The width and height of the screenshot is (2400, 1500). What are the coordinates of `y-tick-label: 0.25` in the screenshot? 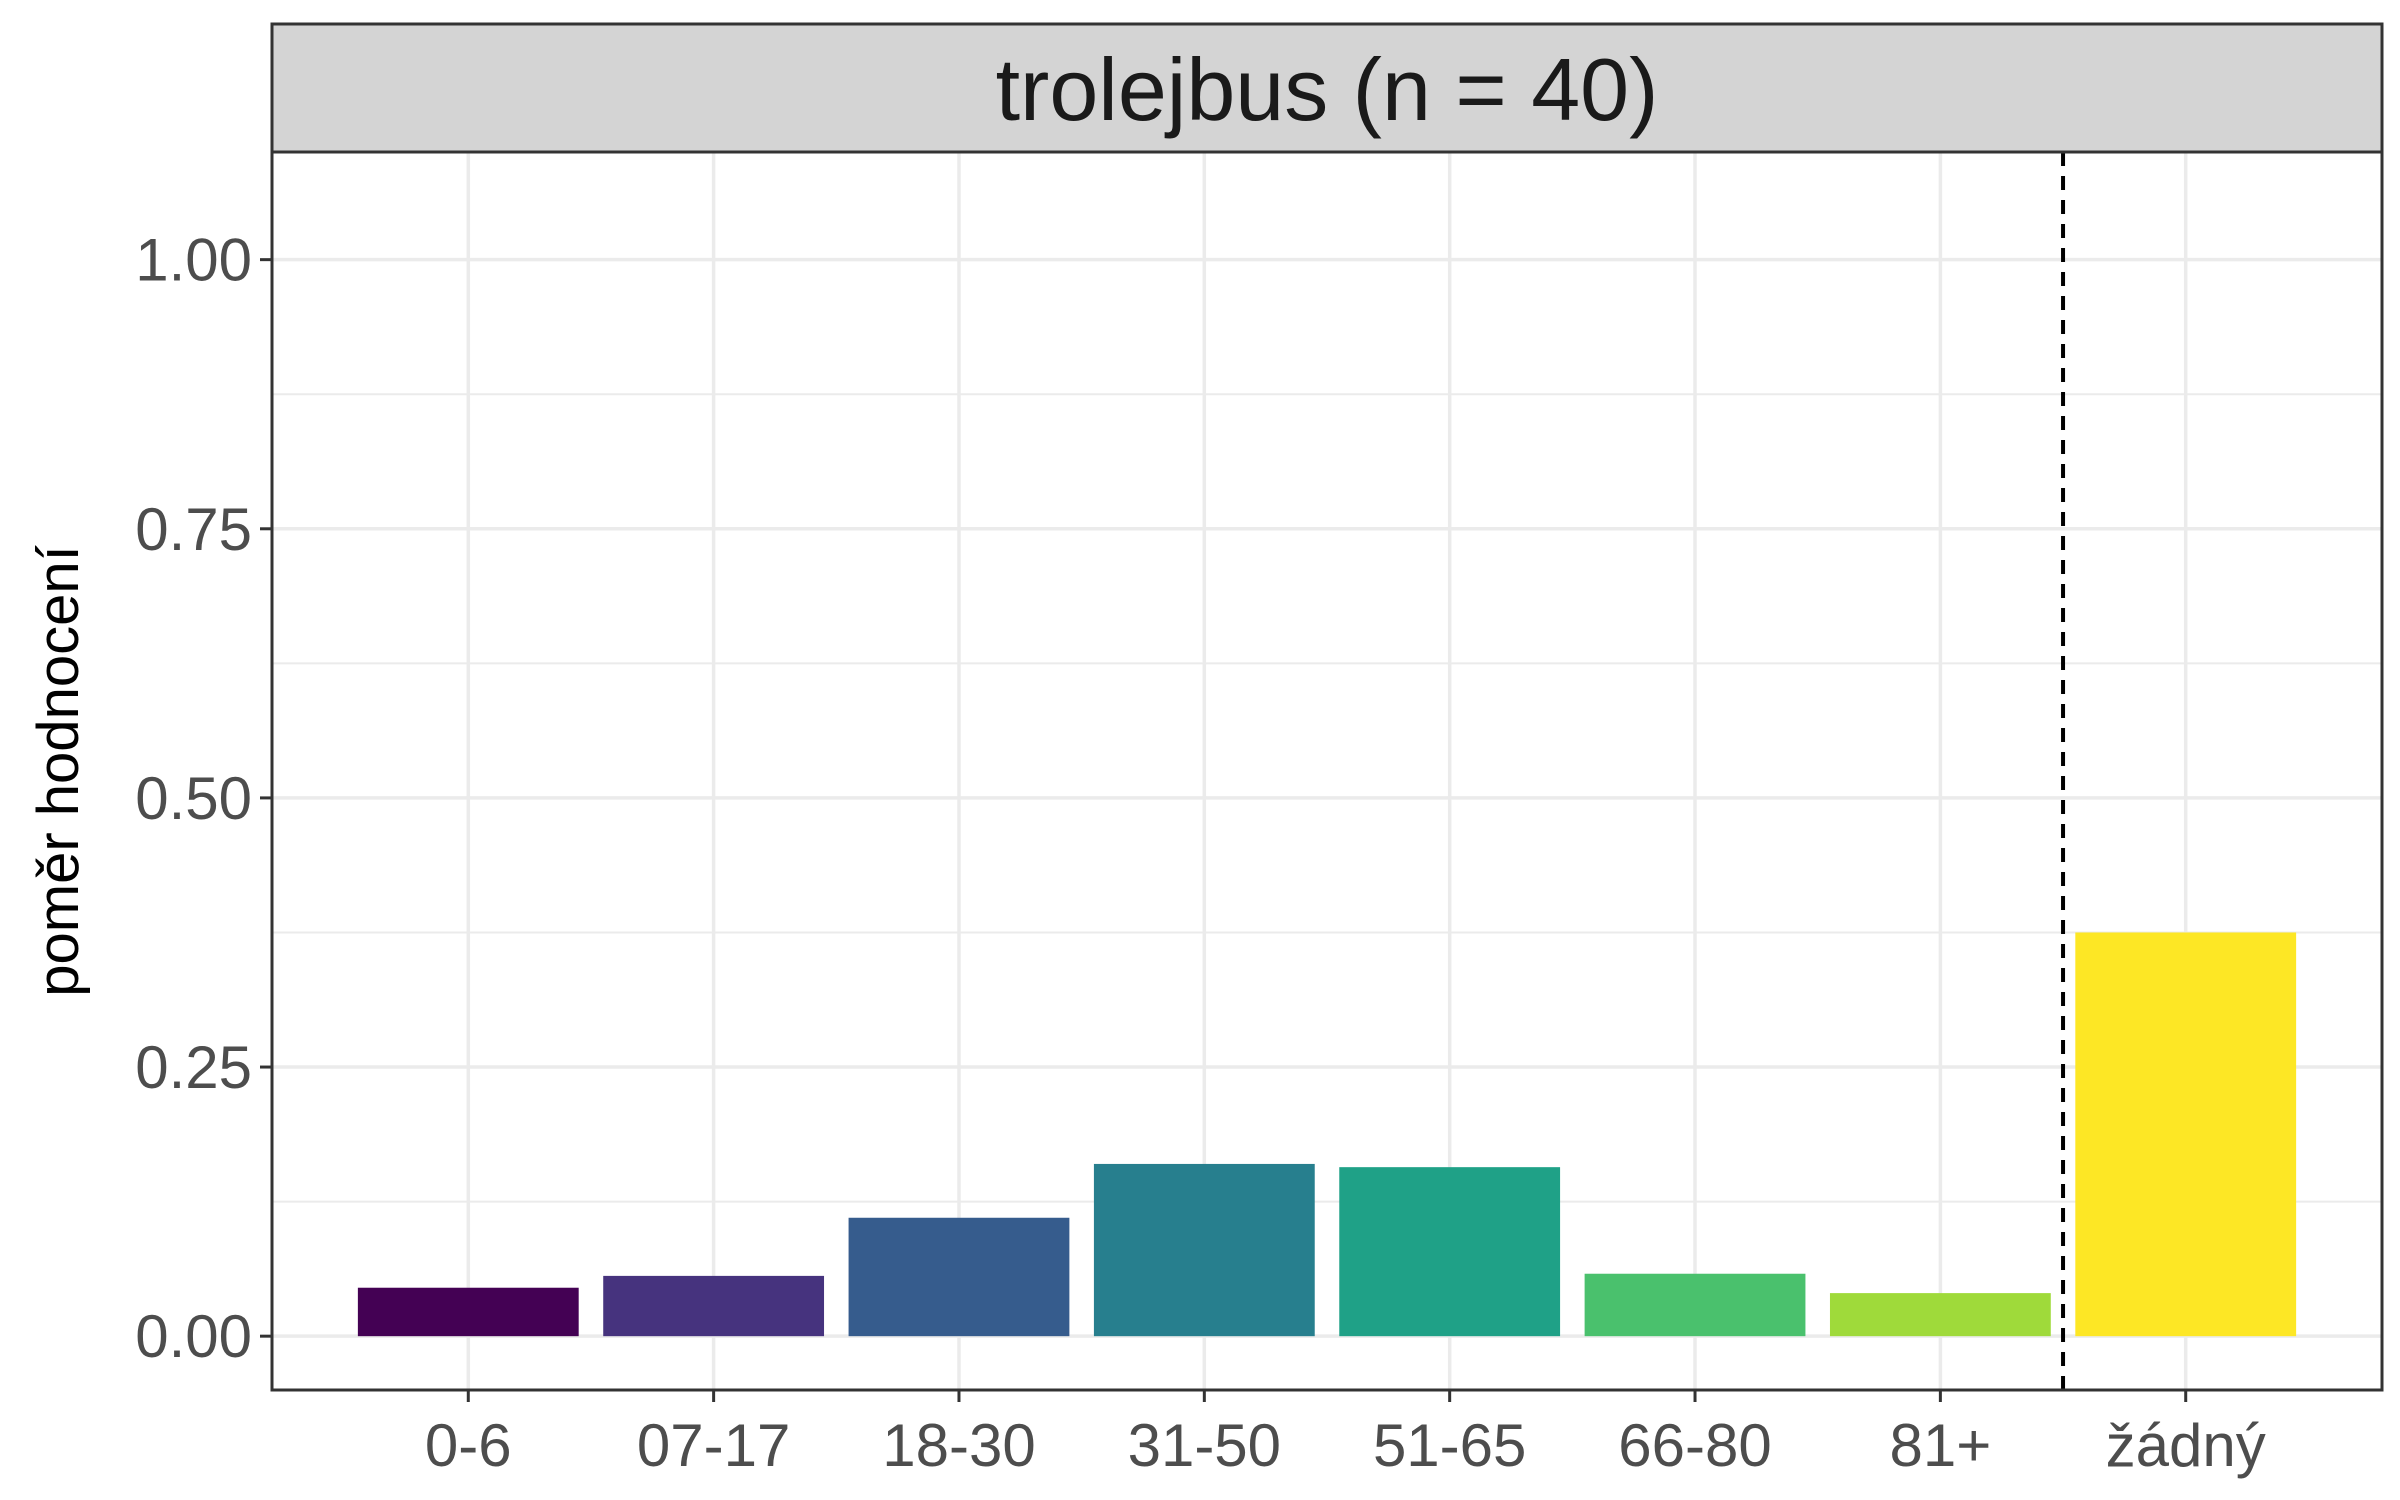 It's located at (193, 1067).